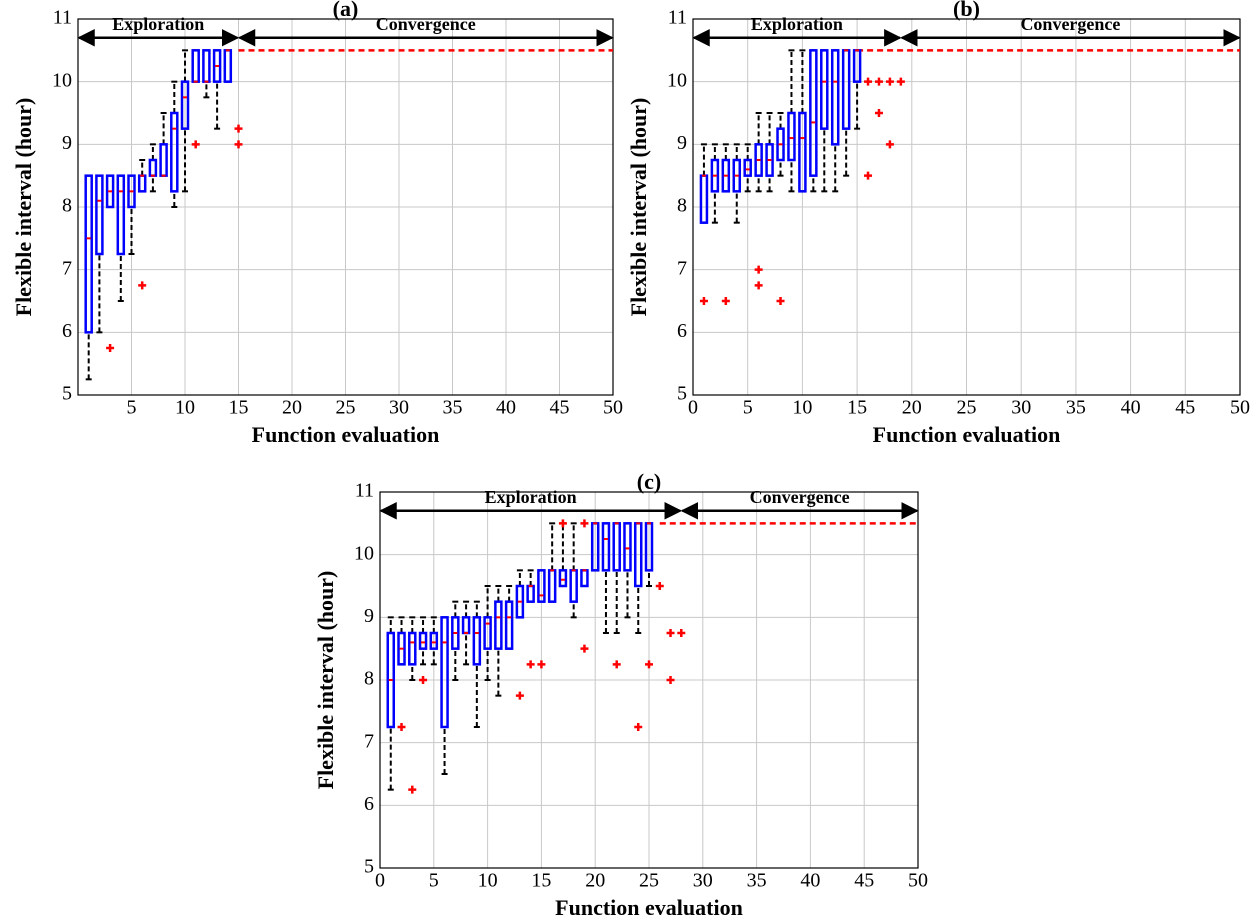 Image resolution: width=1251 pixels, height=920 pixels. Describe the element at coordinates (682, 331) in the screenshot. I see `y-tick-label: 6` at that location.